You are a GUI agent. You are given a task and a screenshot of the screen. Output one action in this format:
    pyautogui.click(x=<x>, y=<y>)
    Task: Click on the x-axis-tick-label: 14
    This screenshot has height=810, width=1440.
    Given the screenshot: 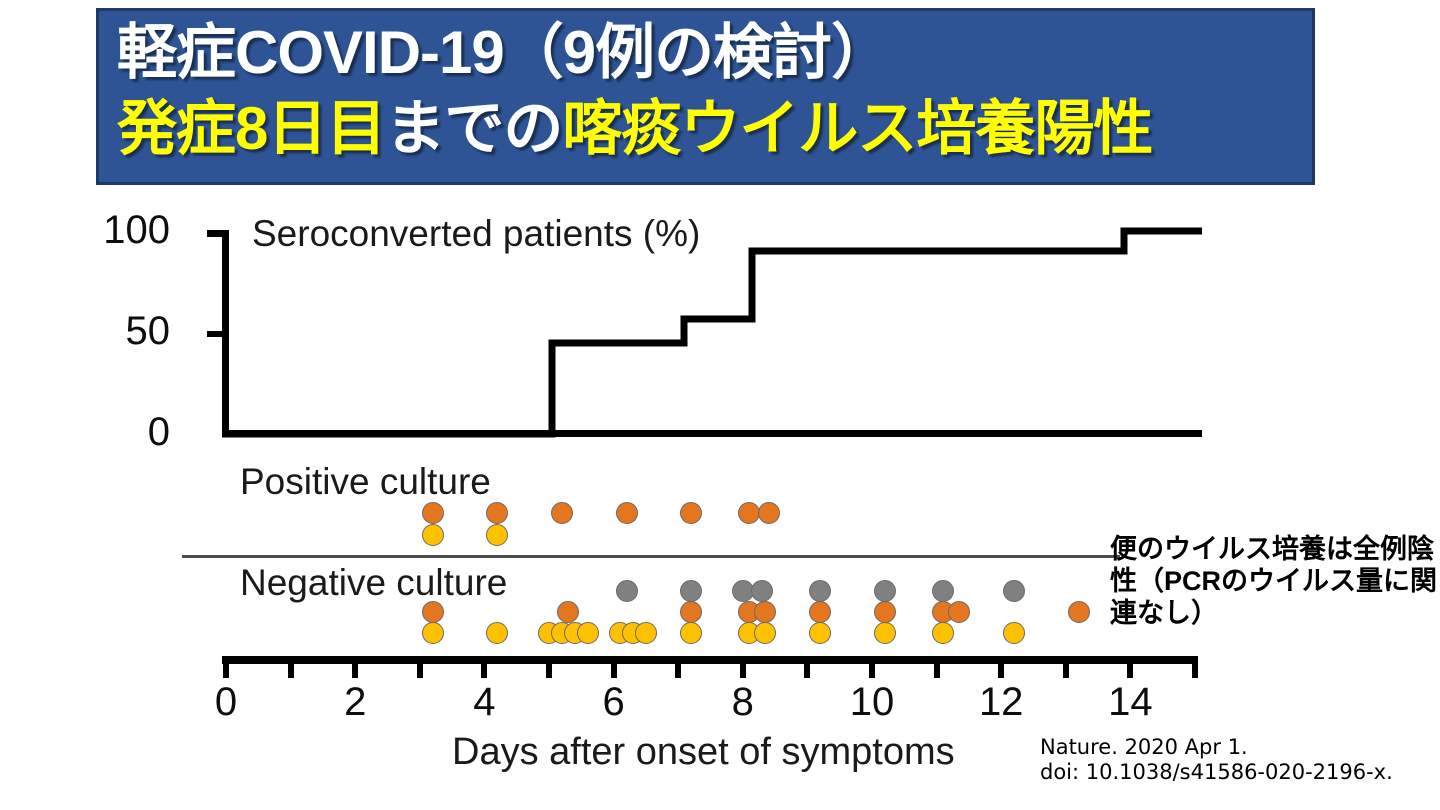 What is the action you would take?
    pyautogui.click(x=1130, y=702)
    